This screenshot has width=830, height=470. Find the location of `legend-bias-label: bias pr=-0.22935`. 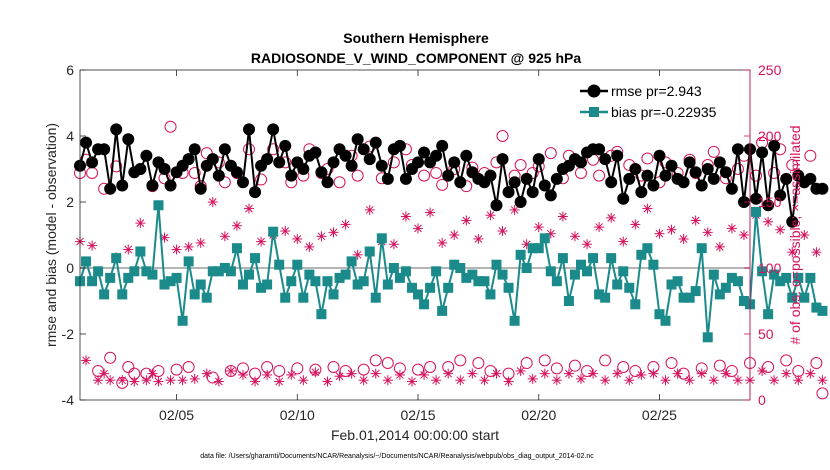

legend-bias-label: bias pr=-0.22935 is located at coordinates (664, 112).